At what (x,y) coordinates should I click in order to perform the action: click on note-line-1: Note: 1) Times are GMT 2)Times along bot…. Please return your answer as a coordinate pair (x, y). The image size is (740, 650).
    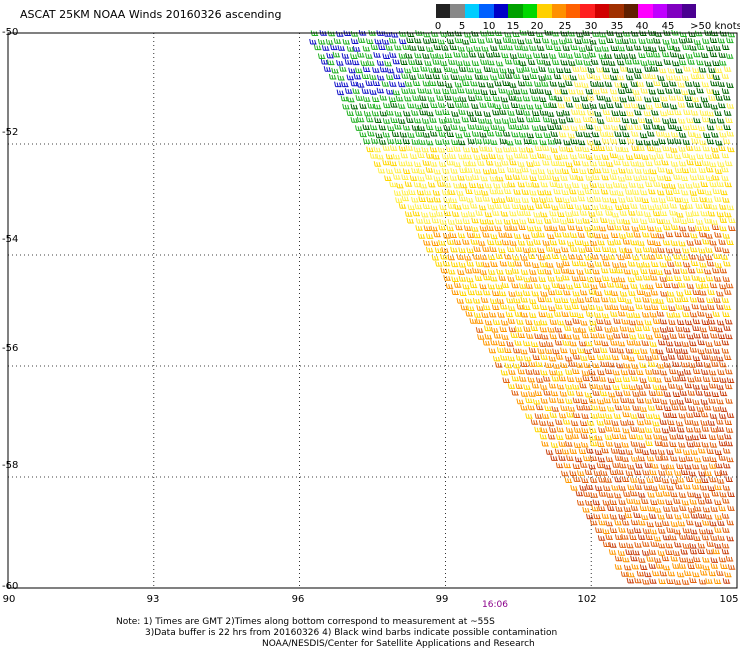
    Looking at the image, I should click on (305, 622).